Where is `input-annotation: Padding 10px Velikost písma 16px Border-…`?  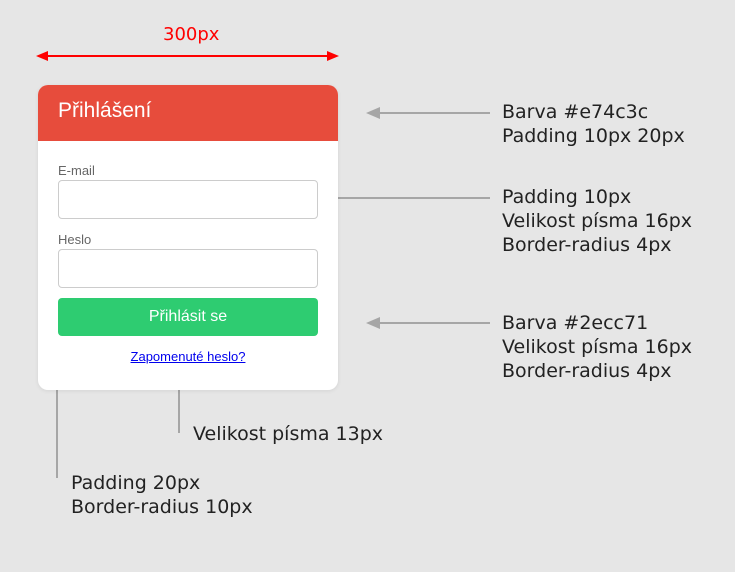
input-annotation: Padding 10px Velikost písma 16px Border-… is located at coordinates (597, 221).